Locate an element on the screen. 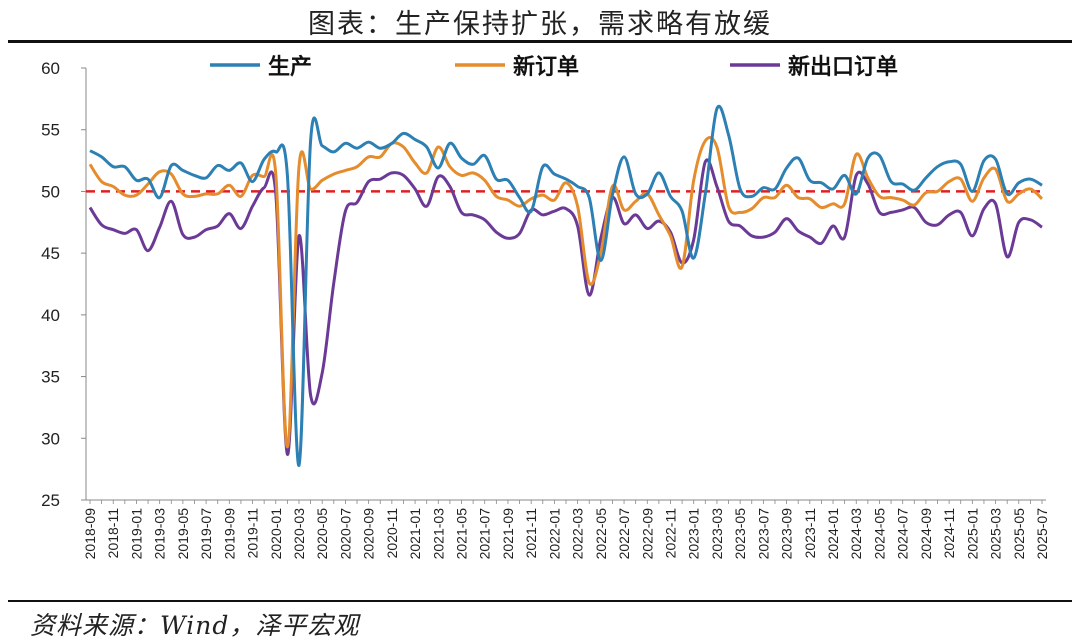 The image size is (1080, 642). x-tick-label: 2023-03 is located at coordinates (717, 534).